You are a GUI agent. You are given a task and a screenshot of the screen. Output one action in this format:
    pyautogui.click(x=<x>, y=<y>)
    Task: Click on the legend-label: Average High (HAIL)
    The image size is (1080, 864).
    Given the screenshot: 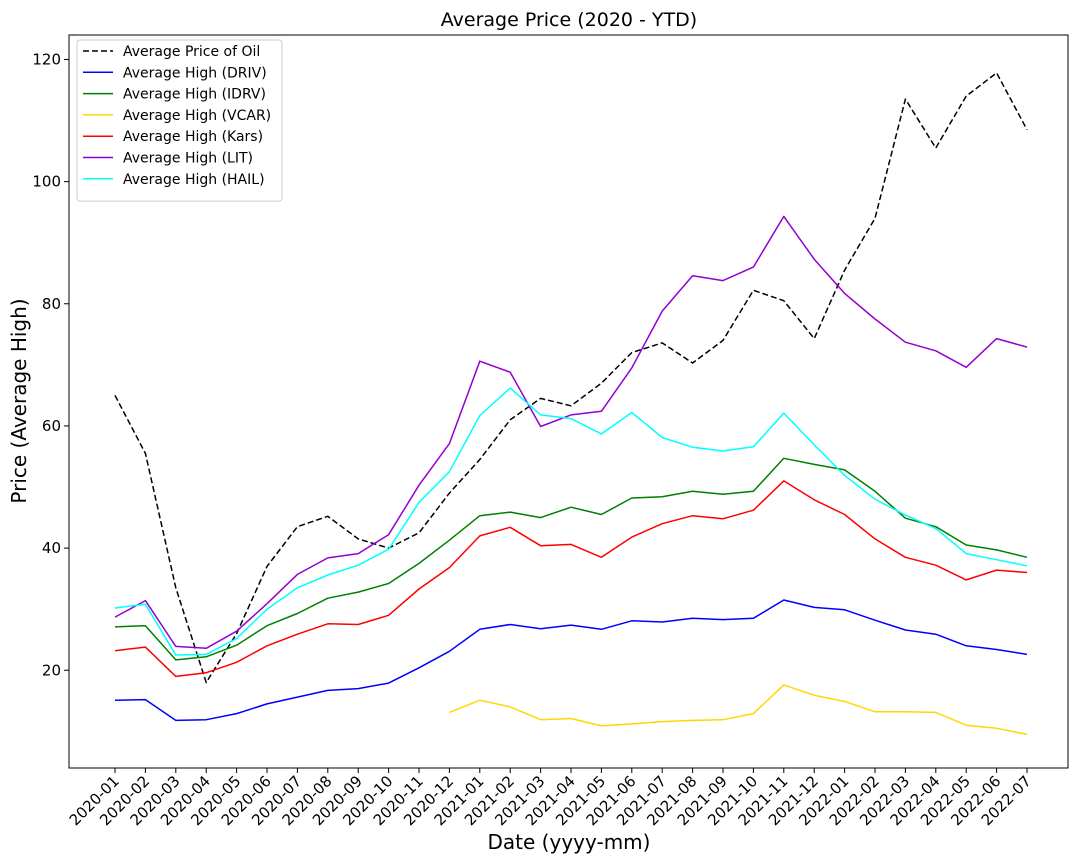 What is the action you would take?
    pyautogui.click(x=194, y=180)
    